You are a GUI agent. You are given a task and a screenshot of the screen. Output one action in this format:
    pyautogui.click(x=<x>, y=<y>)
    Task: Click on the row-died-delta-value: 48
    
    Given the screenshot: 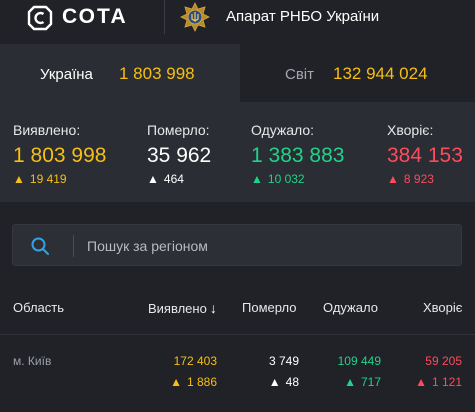 What is the action you would take?
    pyautogui.click(x=292, y=382)
    